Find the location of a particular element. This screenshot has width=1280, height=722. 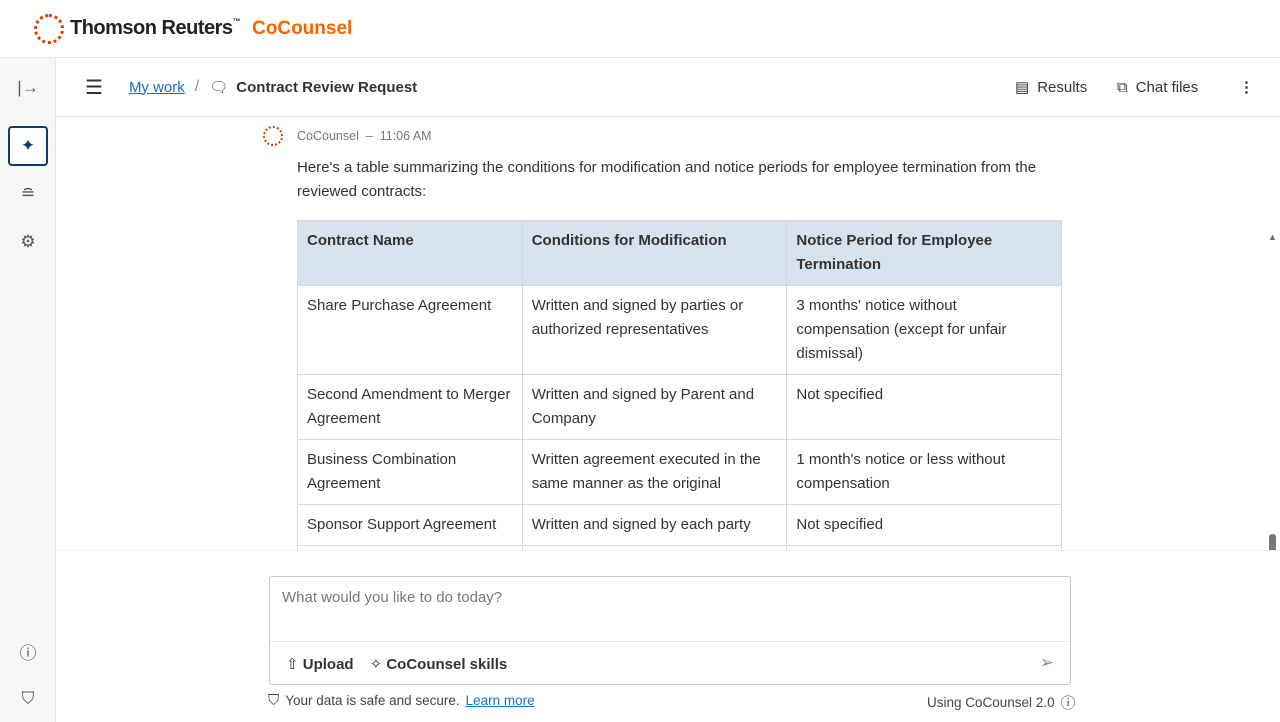

shield-check-icon: ⛉ is located at coordinates (274, 700).